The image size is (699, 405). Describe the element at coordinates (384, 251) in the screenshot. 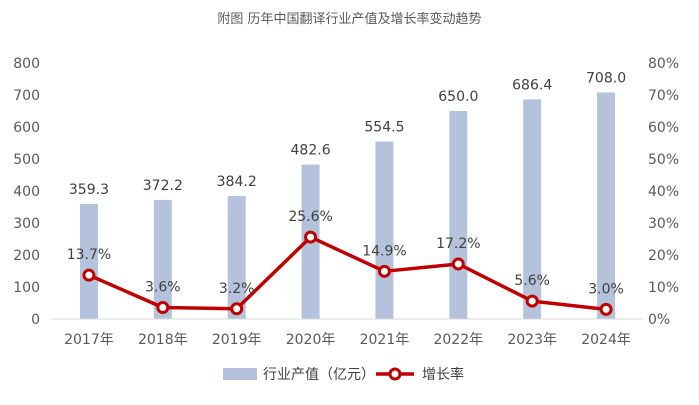

I see `line-data-label: 14.9%` at that location.